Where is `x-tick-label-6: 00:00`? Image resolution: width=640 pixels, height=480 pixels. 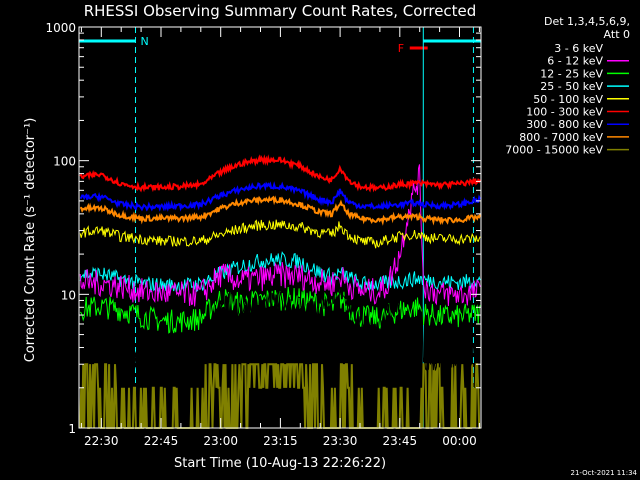
x-tick-label-6: 00:00 is located at coordinates (459, 441).